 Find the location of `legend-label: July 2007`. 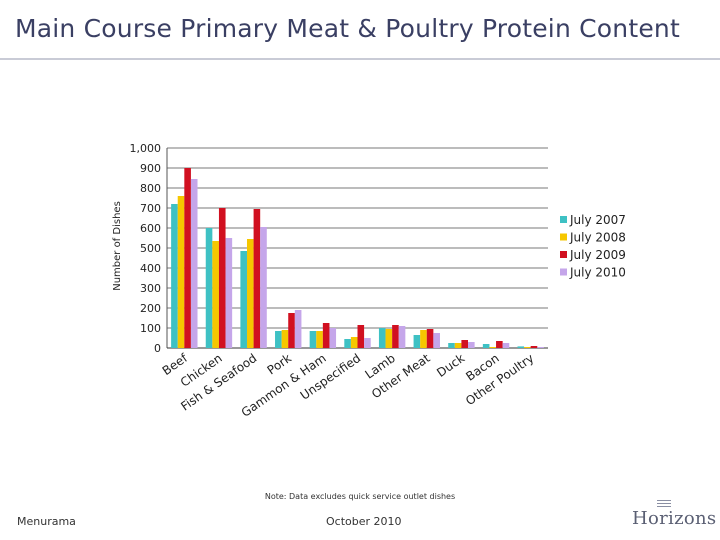

legend-label: July 2007 is located at coordinates (597, 220).